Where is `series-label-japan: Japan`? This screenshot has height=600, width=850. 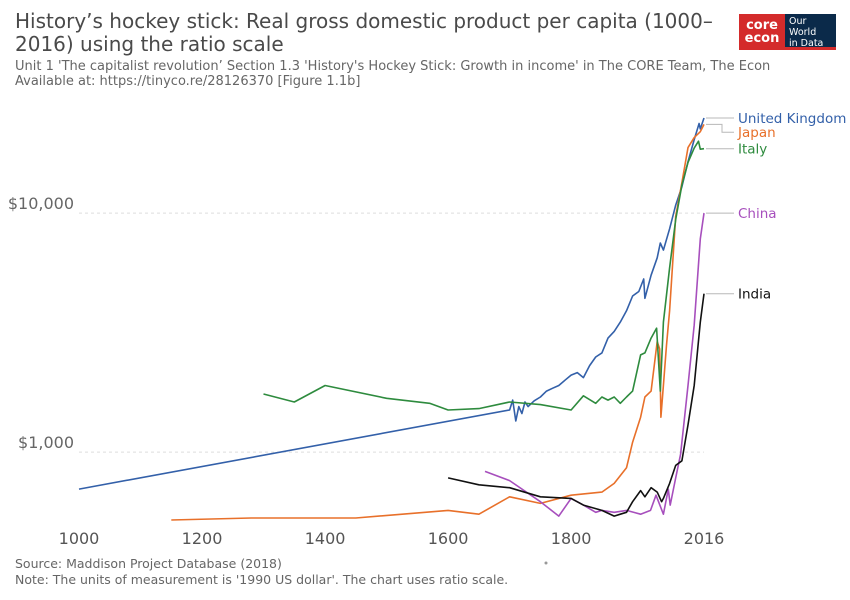 series-label-japan: Japan is located at coordinates (756, 133).